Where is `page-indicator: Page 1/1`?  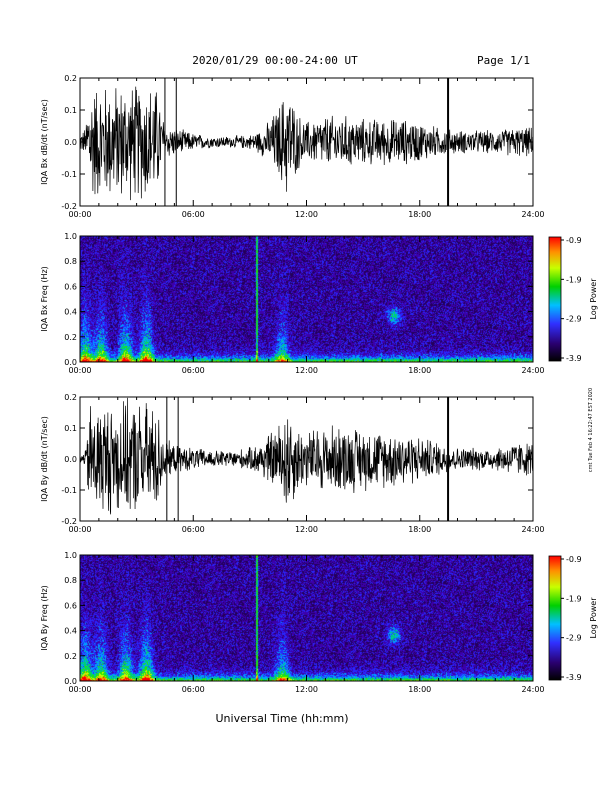
page-indicator: Page 1/1 is located at coordinates (503, 60).